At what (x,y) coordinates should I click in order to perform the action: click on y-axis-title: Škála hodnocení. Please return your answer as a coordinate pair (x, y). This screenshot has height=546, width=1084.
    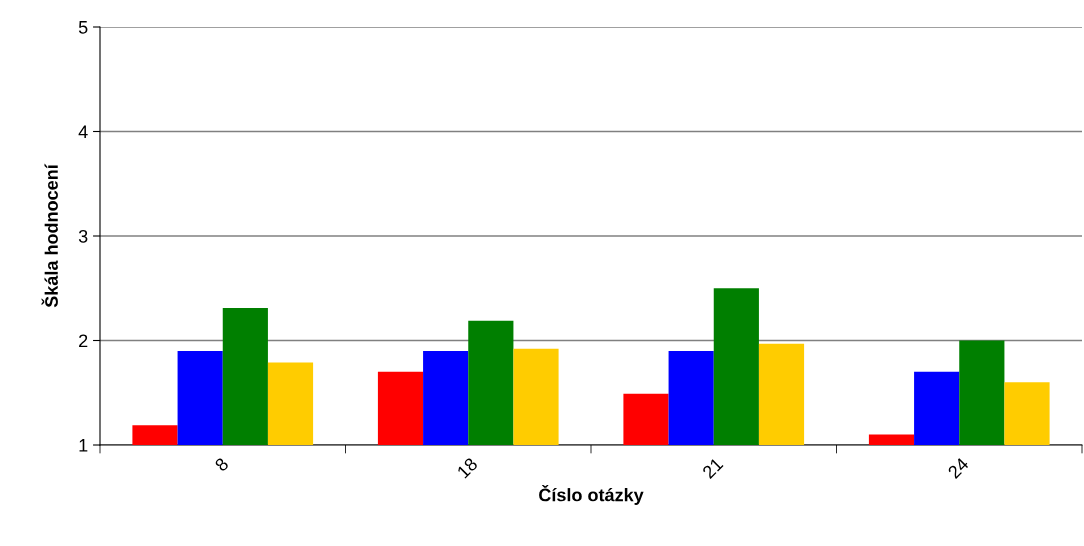
    Looking at the image, I should click on (49, 235).